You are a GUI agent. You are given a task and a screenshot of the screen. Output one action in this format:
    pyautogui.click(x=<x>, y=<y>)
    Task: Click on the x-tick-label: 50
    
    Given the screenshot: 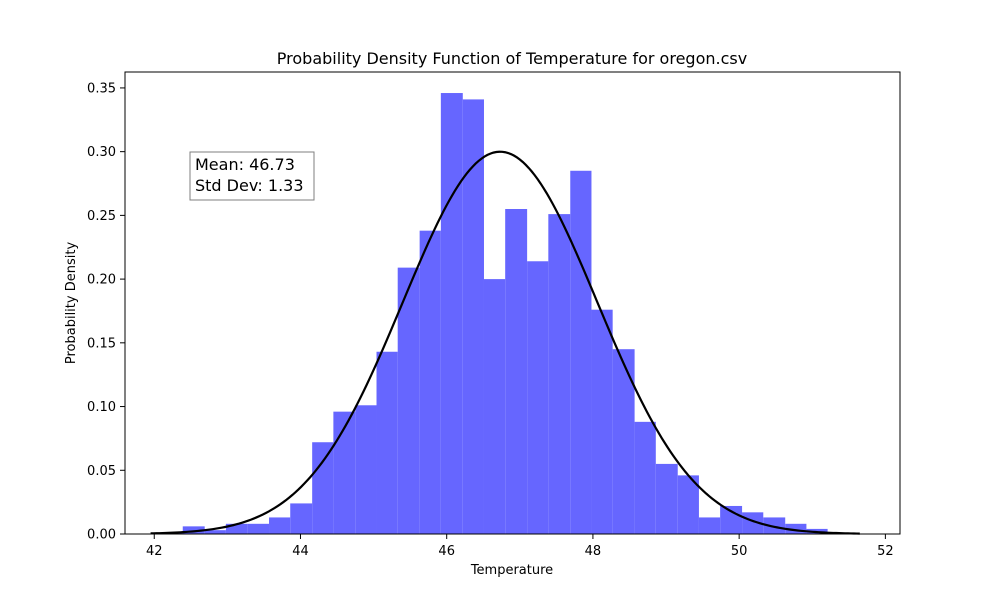 What is the action you would take?
    pyautogui.click(x=739, y=551)
    